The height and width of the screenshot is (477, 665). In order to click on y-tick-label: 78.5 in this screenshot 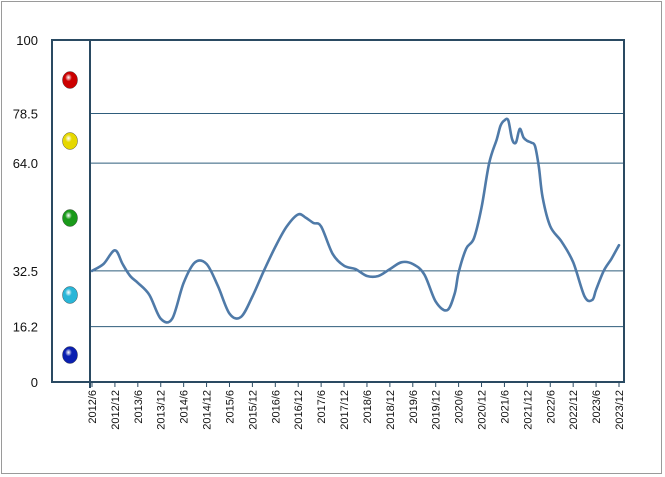, I will do `click(25, 114)`.